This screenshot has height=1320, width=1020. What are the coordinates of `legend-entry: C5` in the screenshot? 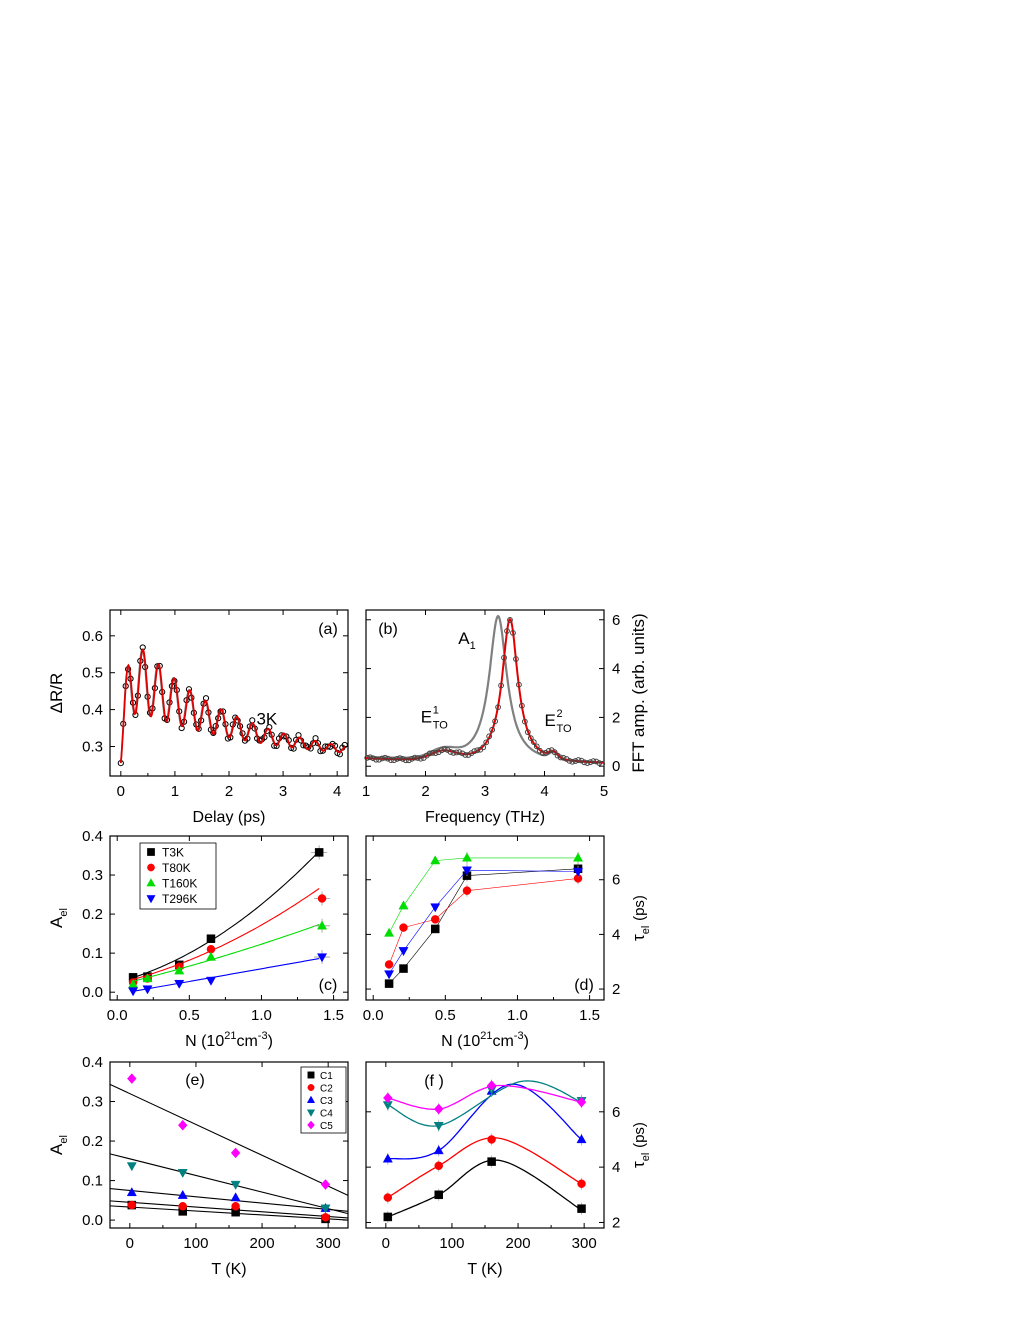 It's located at (326, 1126).